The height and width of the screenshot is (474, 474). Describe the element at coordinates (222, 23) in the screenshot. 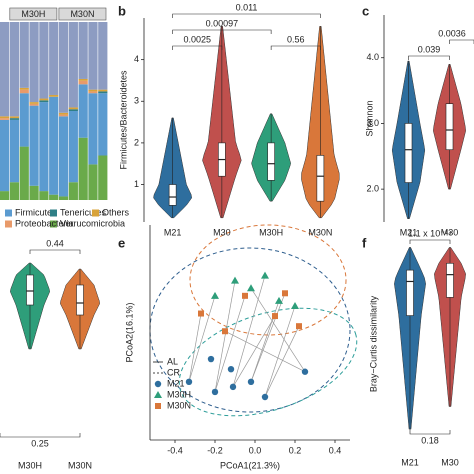

I see `p-value: 0.00097` at that location.